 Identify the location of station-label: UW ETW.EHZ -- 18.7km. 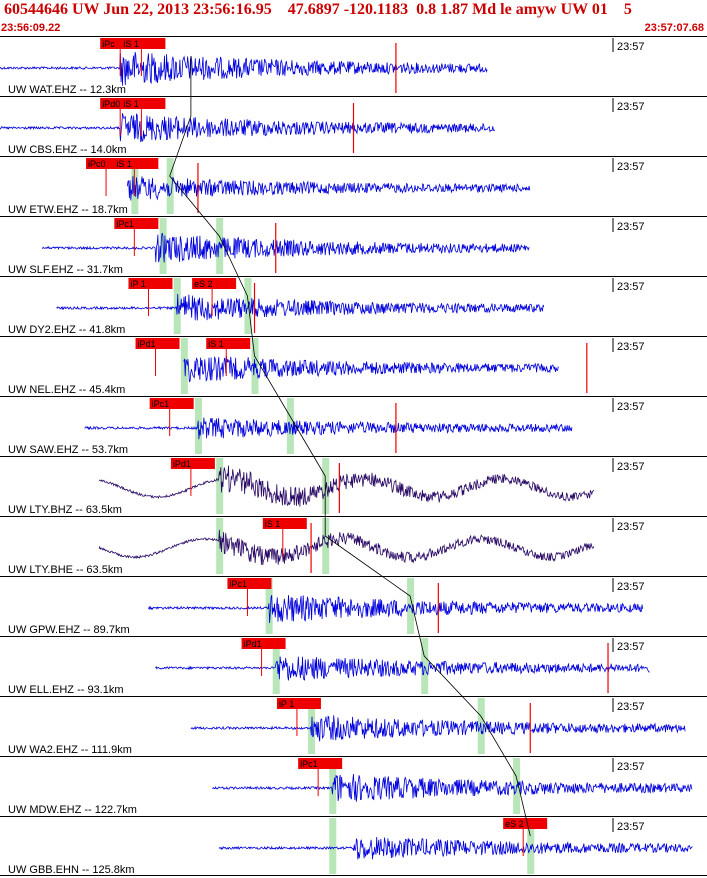
(68, 210).